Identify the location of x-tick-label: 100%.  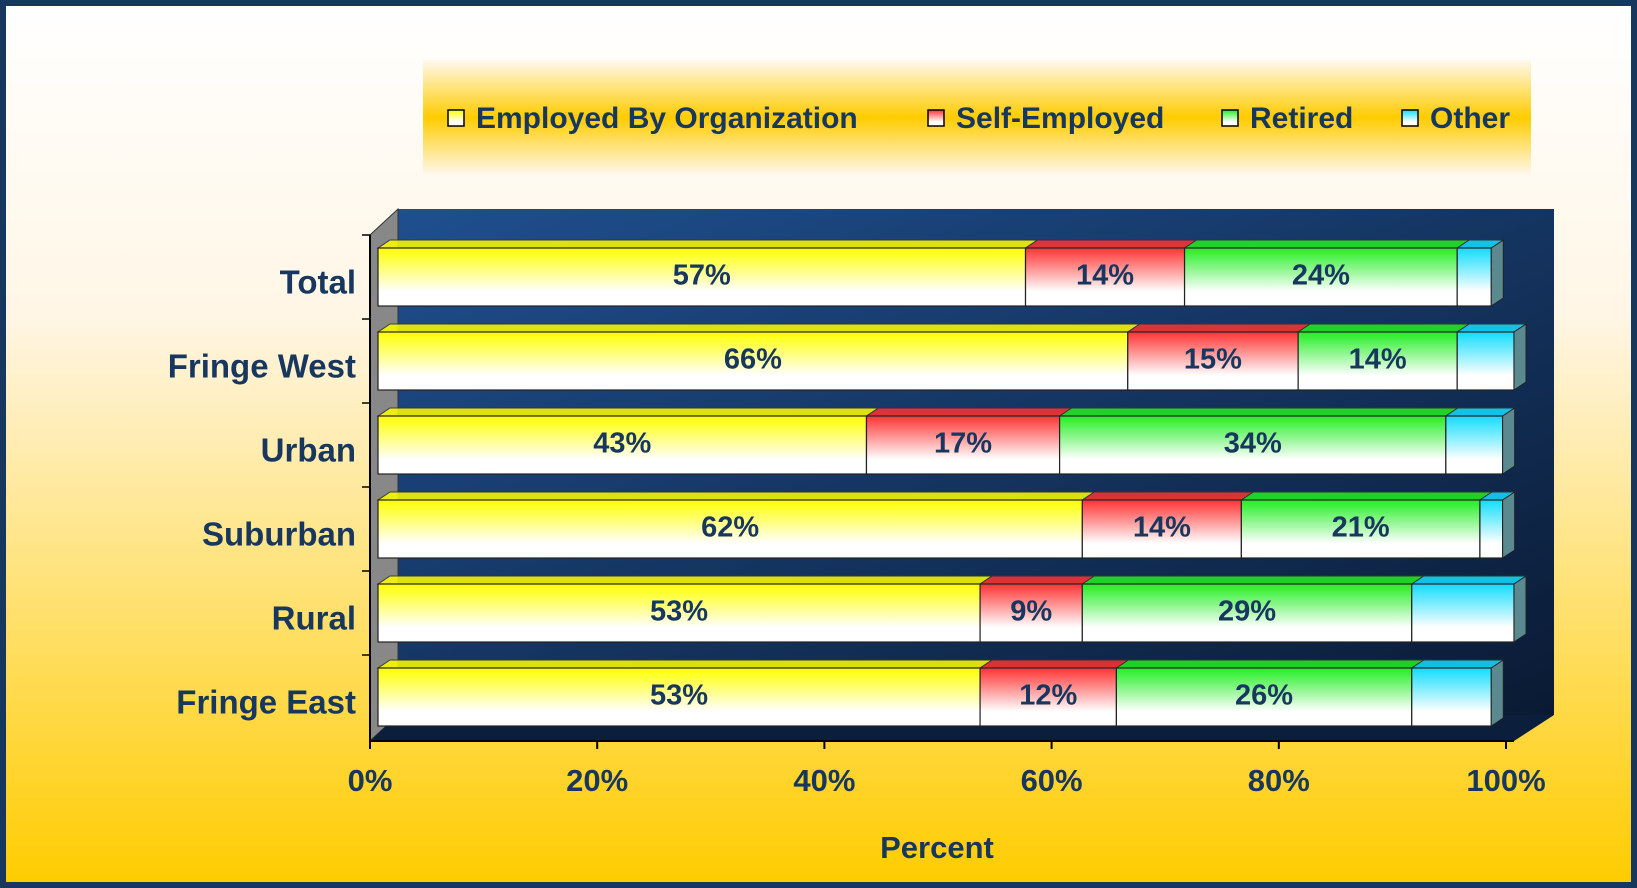
(1505, 780).